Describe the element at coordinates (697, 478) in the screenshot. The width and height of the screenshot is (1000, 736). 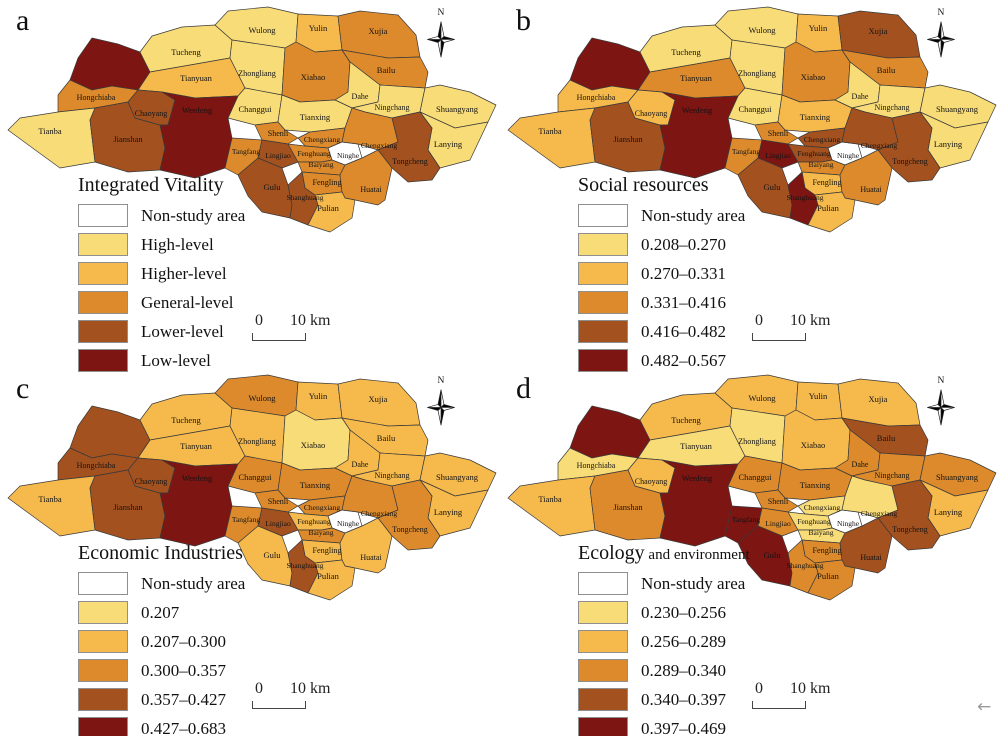
I see `region-label: Wenfeng` at that location.